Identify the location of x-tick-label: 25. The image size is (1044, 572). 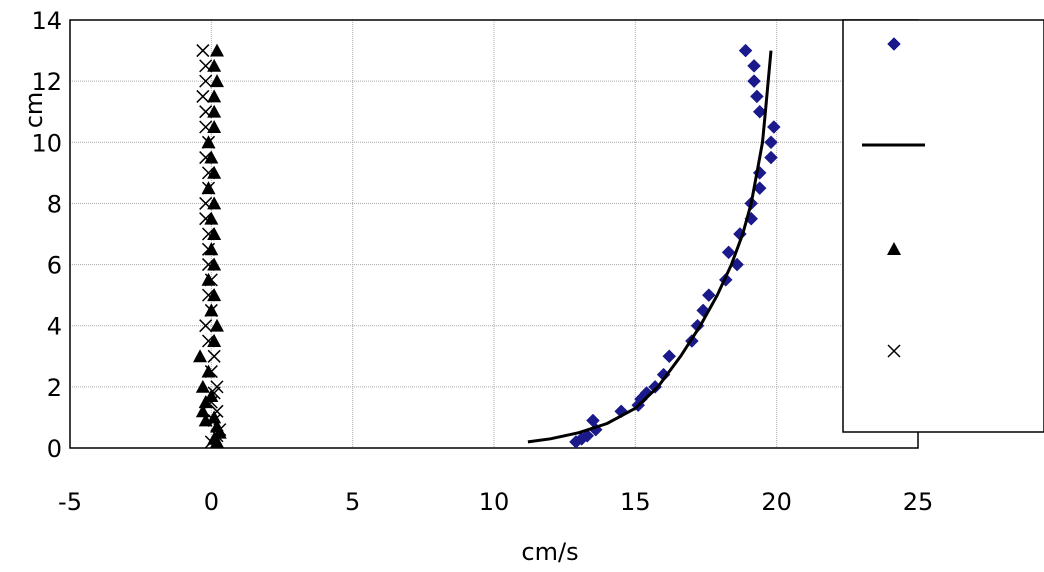
(918, 502).